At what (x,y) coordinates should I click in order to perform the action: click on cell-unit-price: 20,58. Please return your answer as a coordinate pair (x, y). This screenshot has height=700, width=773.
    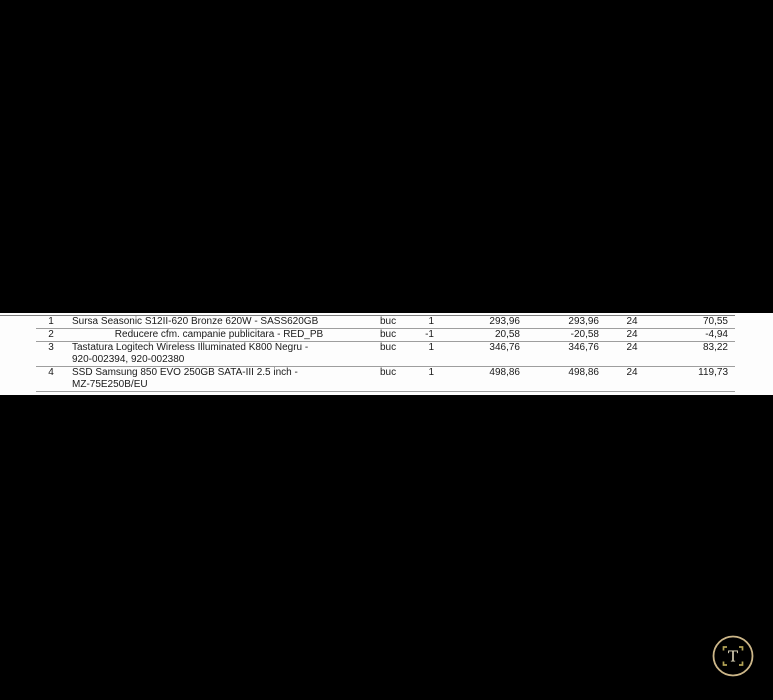
    Looking at the image, I should click on (507, 334).